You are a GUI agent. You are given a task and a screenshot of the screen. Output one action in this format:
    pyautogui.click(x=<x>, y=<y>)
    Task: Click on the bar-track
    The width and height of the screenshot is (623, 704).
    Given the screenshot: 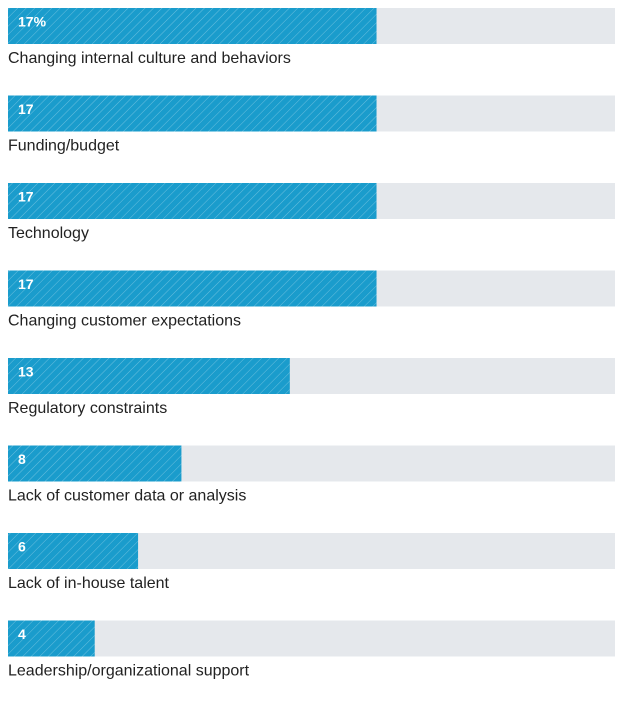 What is the action you would take?
    pyautogui.click(x=311, y=638)
    